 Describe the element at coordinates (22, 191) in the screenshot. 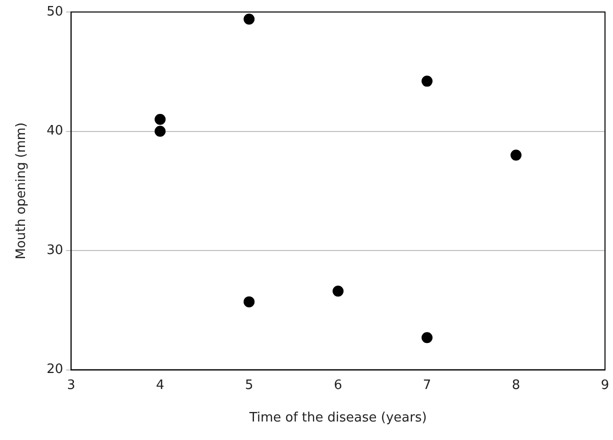

I see `y-axis-title: Mouth opening (mm)` at that location.